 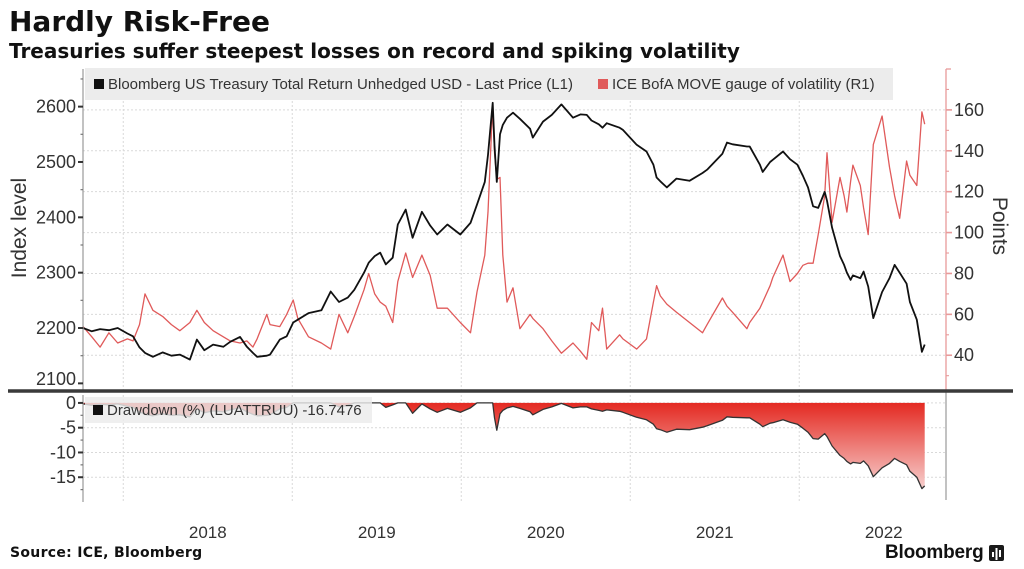 I want to click on brand-name: Bloomberg, so click(x=934, y=552).